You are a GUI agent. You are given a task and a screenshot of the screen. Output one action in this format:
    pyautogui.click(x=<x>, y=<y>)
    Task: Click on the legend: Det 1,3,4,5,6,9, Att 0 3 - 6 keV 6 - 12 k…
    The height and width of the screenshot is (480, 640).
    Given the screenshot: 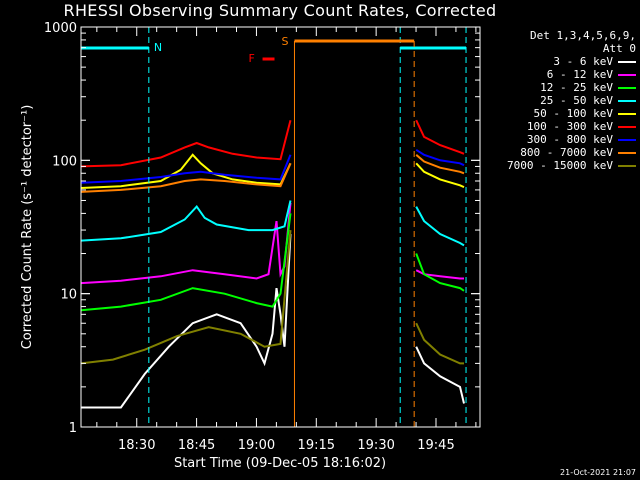 What is the action you would take?
    pyautogui.click(x=553, y=100)
    